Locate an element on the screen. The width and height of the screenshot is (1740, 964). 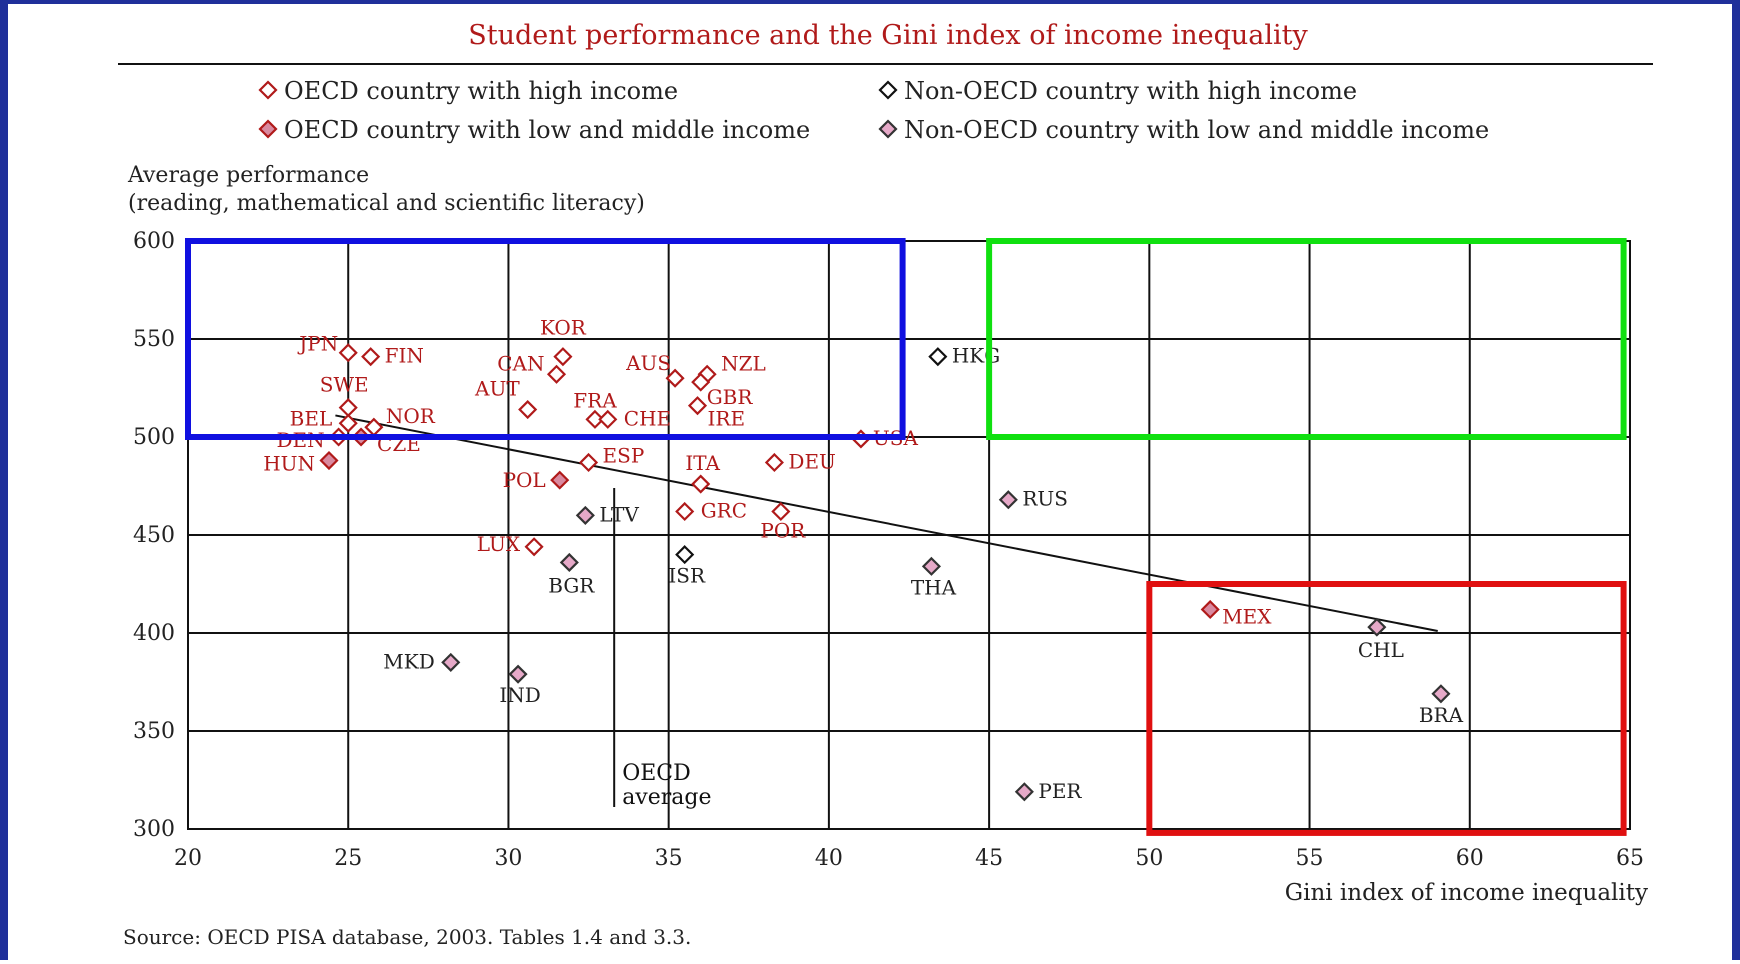
point-label-fin: FIN is located at coordinates (404, 356).